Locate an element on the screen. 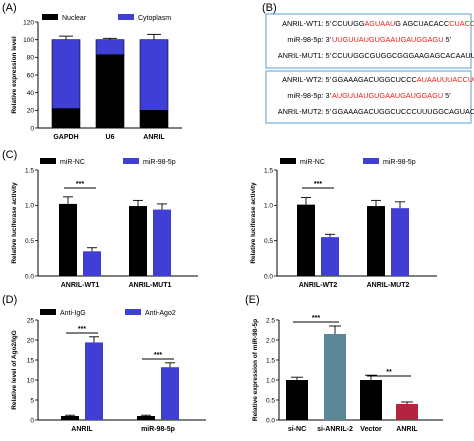 The width and height of the screenshot is (474, 441). y-axis-label: Relative expression level is located at coordinates (14, 75).